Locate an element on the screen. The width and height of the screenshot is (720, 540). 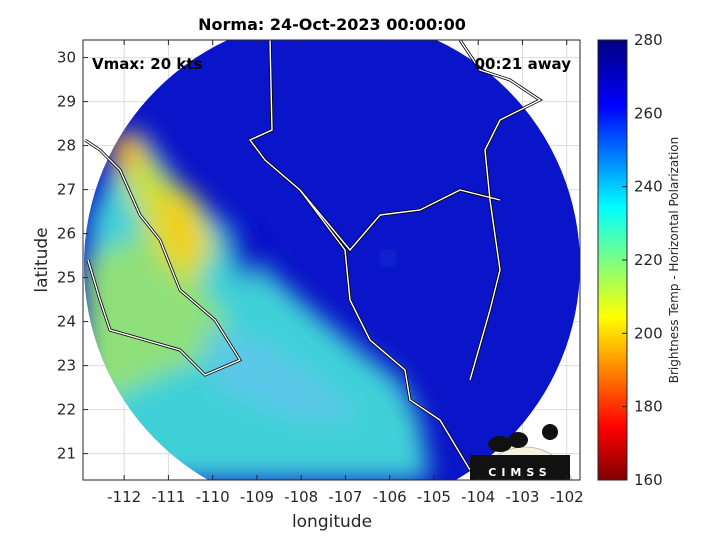
y-tick-label: 26 is located at coordinates (66, 234).